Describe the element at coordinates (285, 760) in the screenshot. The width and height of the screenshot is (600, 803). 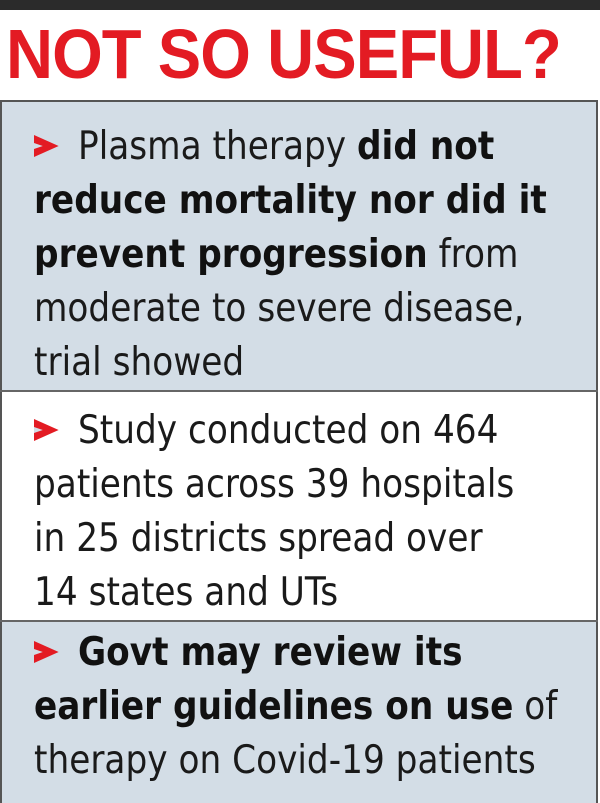
I see `bullet-3-line-3: therapy on Covid-19 patients` at that location.